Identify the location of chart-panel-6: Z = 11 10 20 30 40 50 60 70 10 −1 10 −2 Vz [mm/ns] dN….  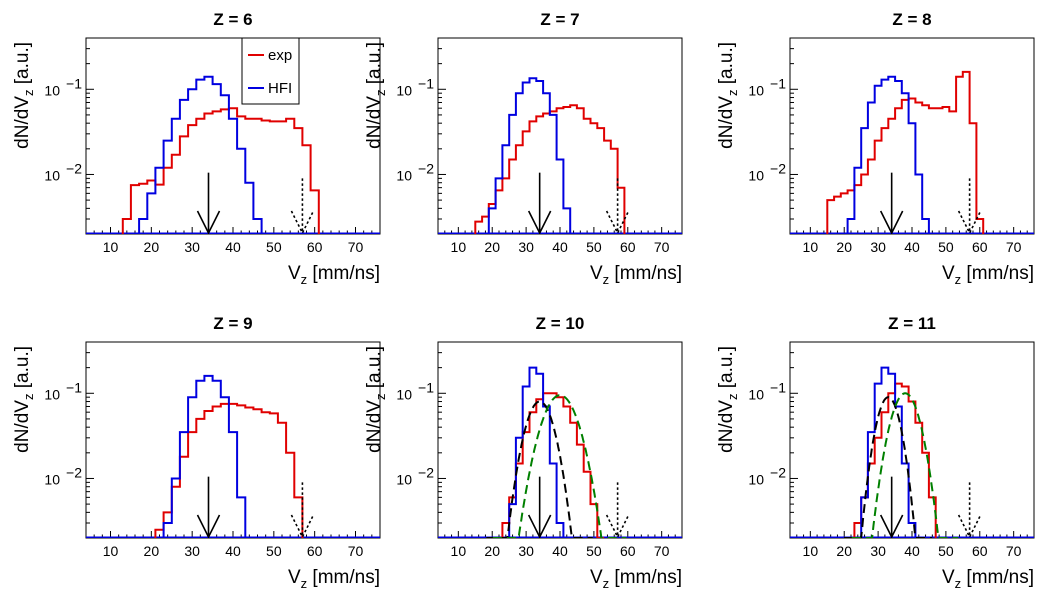
(875, 452).